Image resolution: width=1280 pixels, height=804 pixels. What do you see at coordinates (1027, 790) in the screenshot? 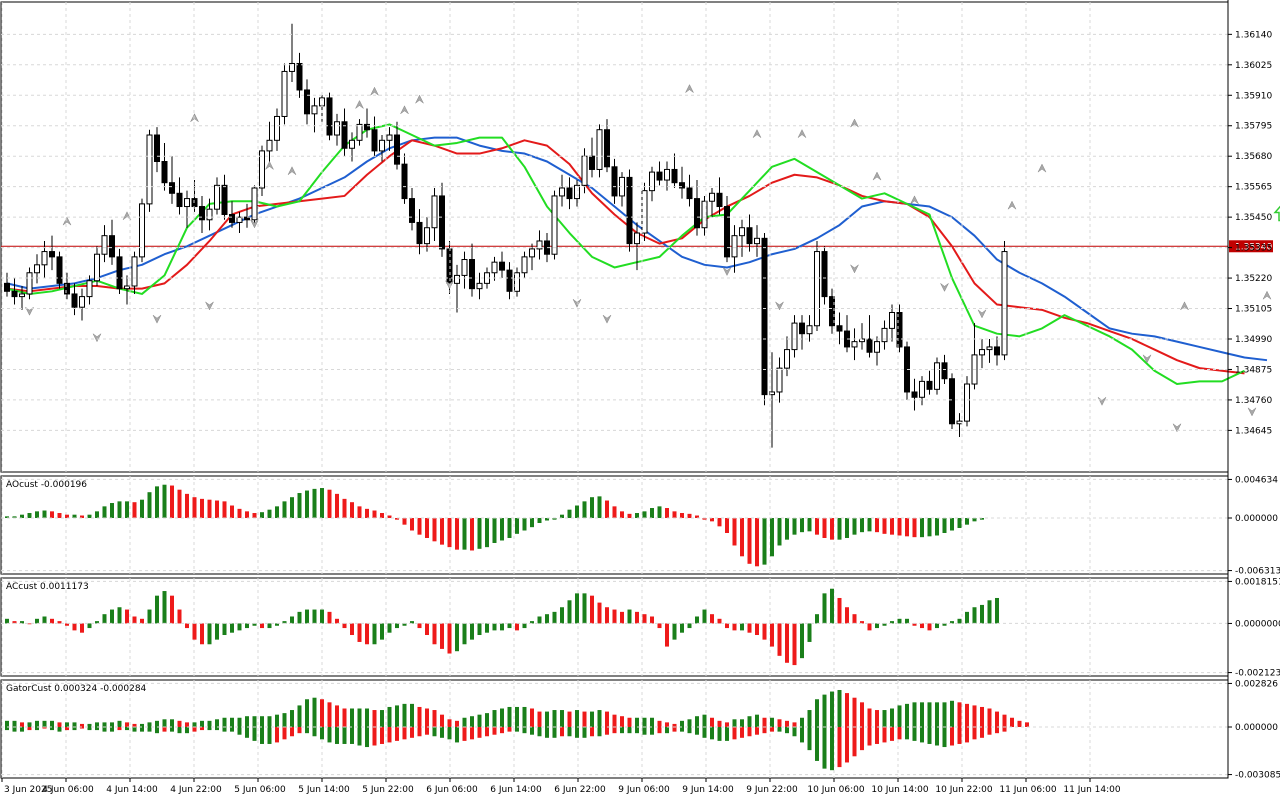
I see `x-tick-label: 11 Jun 06:00` at bounding box center [1027, 790].